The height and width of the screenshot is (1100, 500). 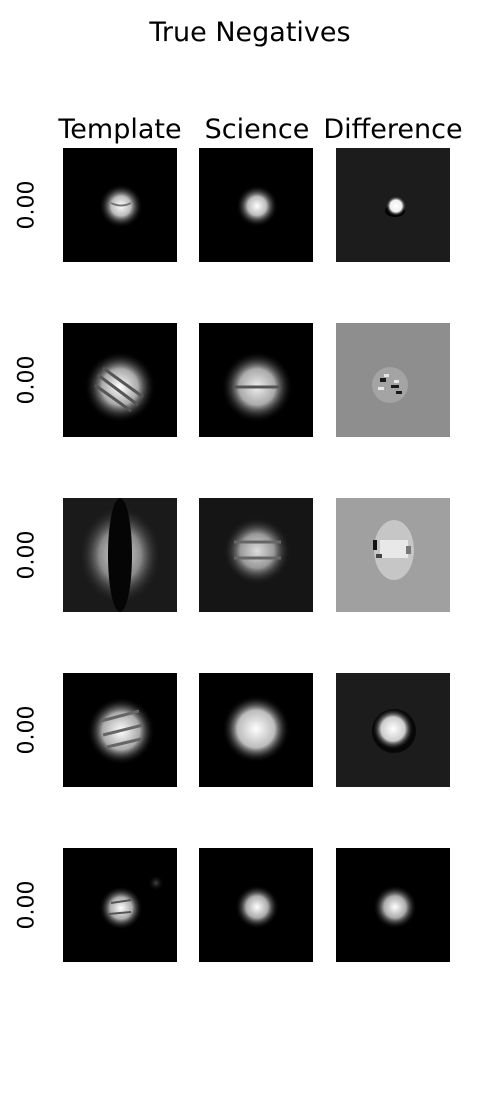 What do you see at coordinates (393, 129) in the screenshot?
I see `column-header-difference: Difference` at bounding box center [393, 129].